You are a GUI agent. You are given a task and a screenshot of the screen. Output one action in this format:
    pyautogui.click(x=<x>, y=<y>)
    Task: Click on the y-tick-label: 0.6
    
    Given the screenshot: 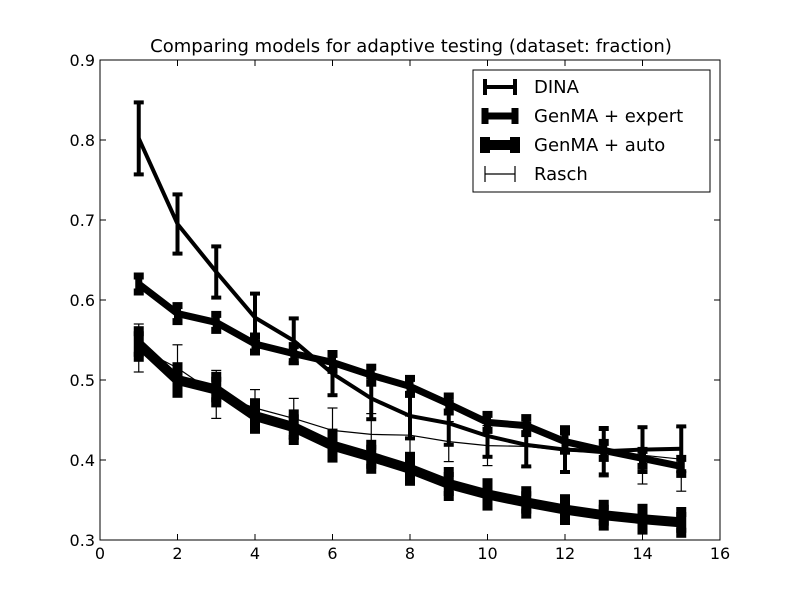 What is the action you would take?
    pyautogui.click(x=82, y=300)
    